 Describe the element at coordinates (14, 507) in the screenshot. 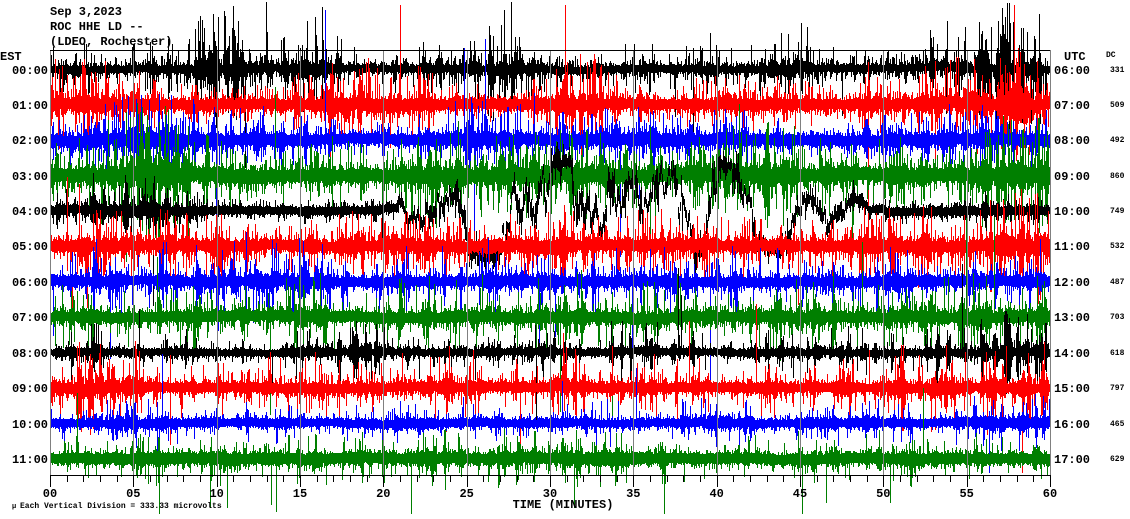

I see `svg-text: μ` at that location.